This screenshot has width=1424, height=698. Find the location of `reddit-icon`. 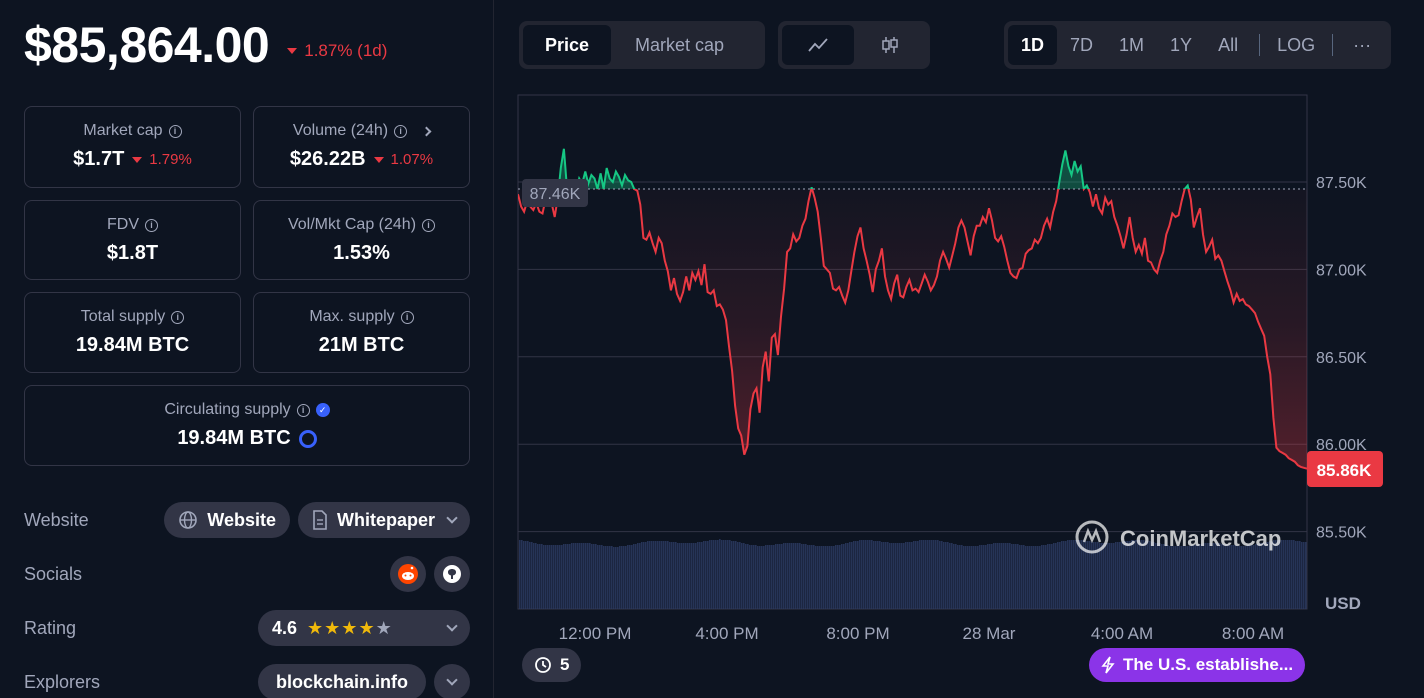

reddit-icon is located at coordinates (408, 574).